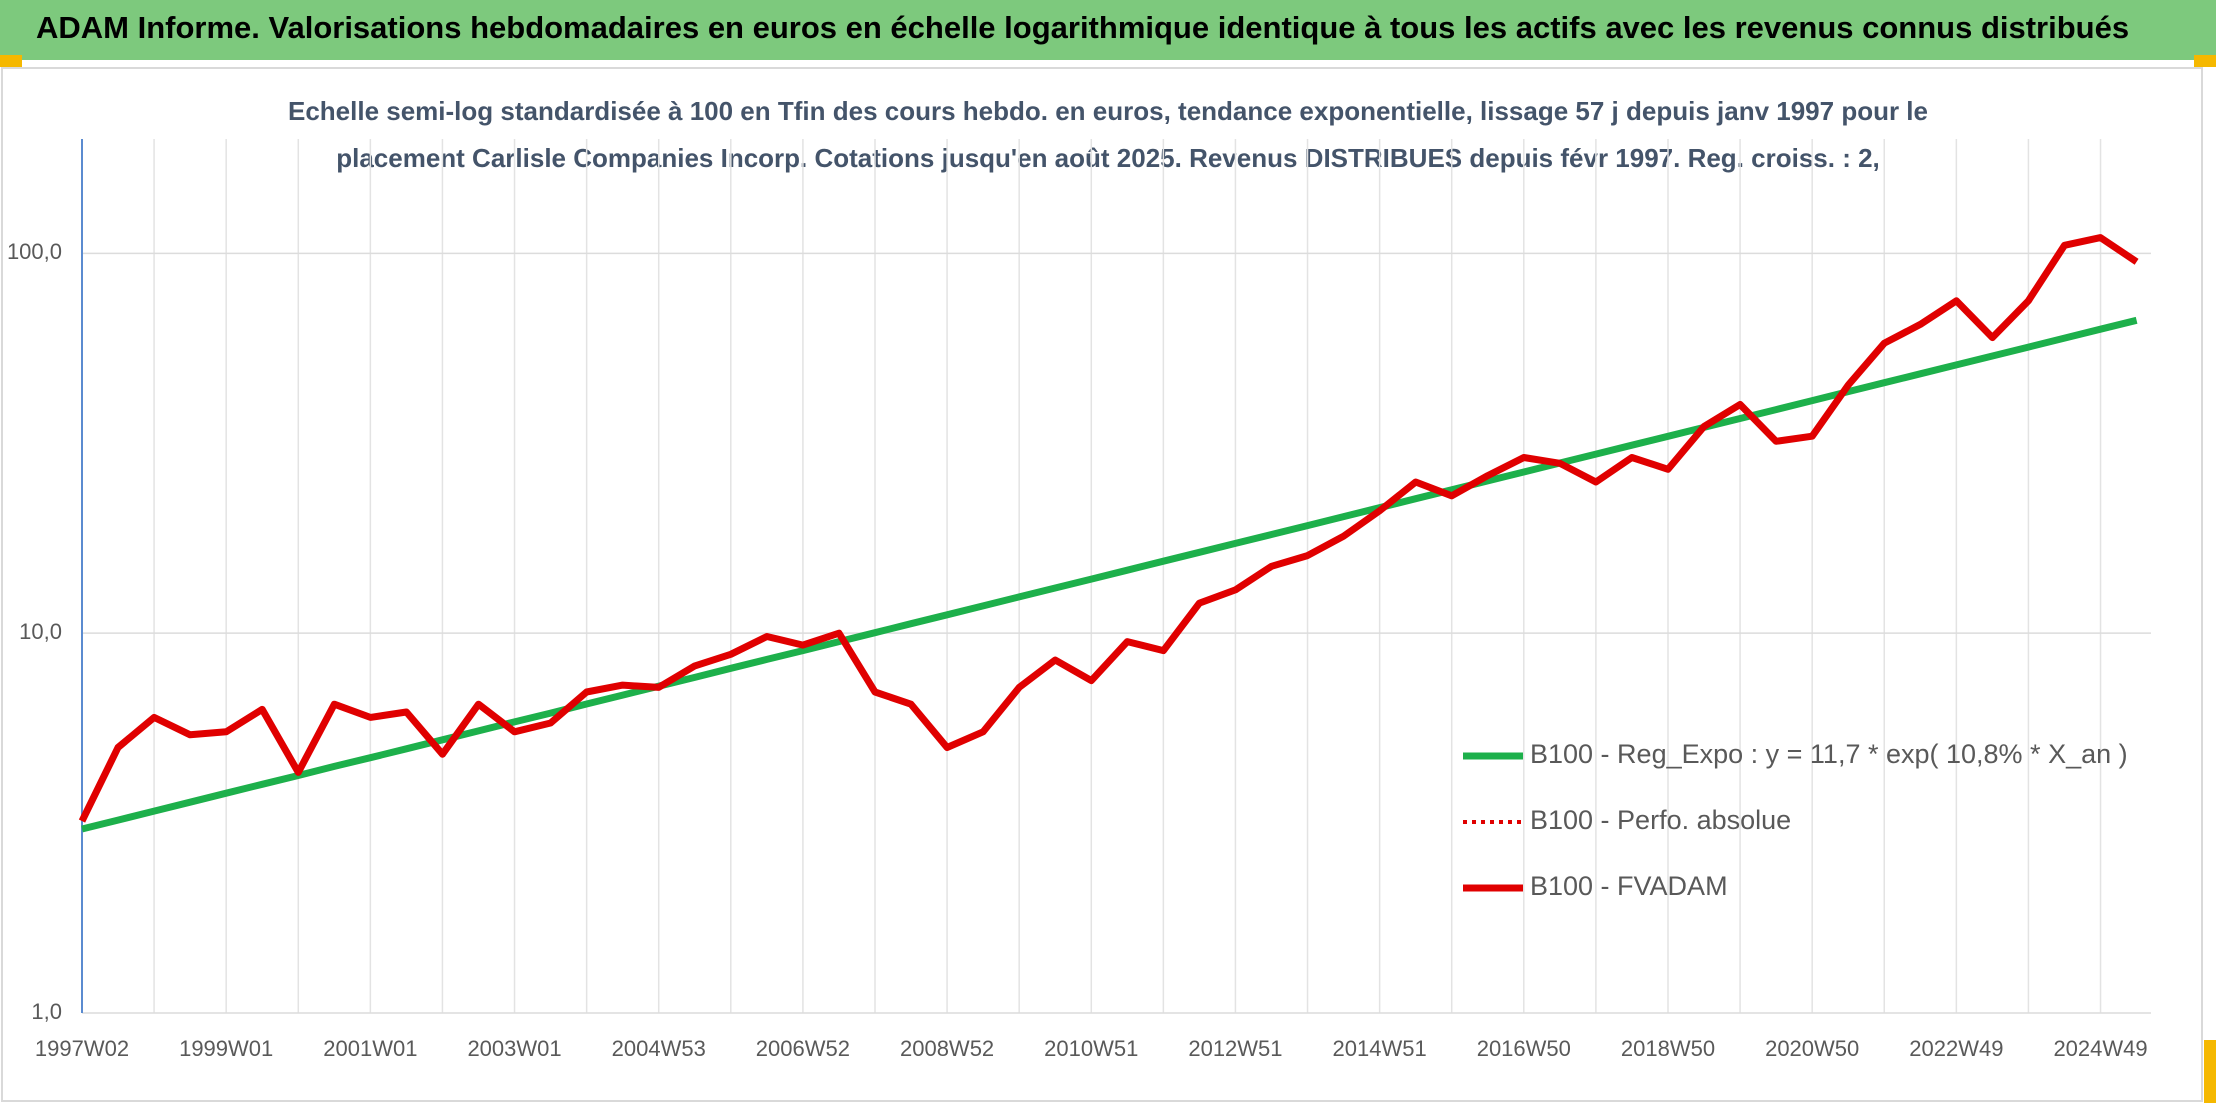 This screenshot has height=1103, width=2216. I want to click on x-tick-label: 2020W50, so click(1812, 1048).